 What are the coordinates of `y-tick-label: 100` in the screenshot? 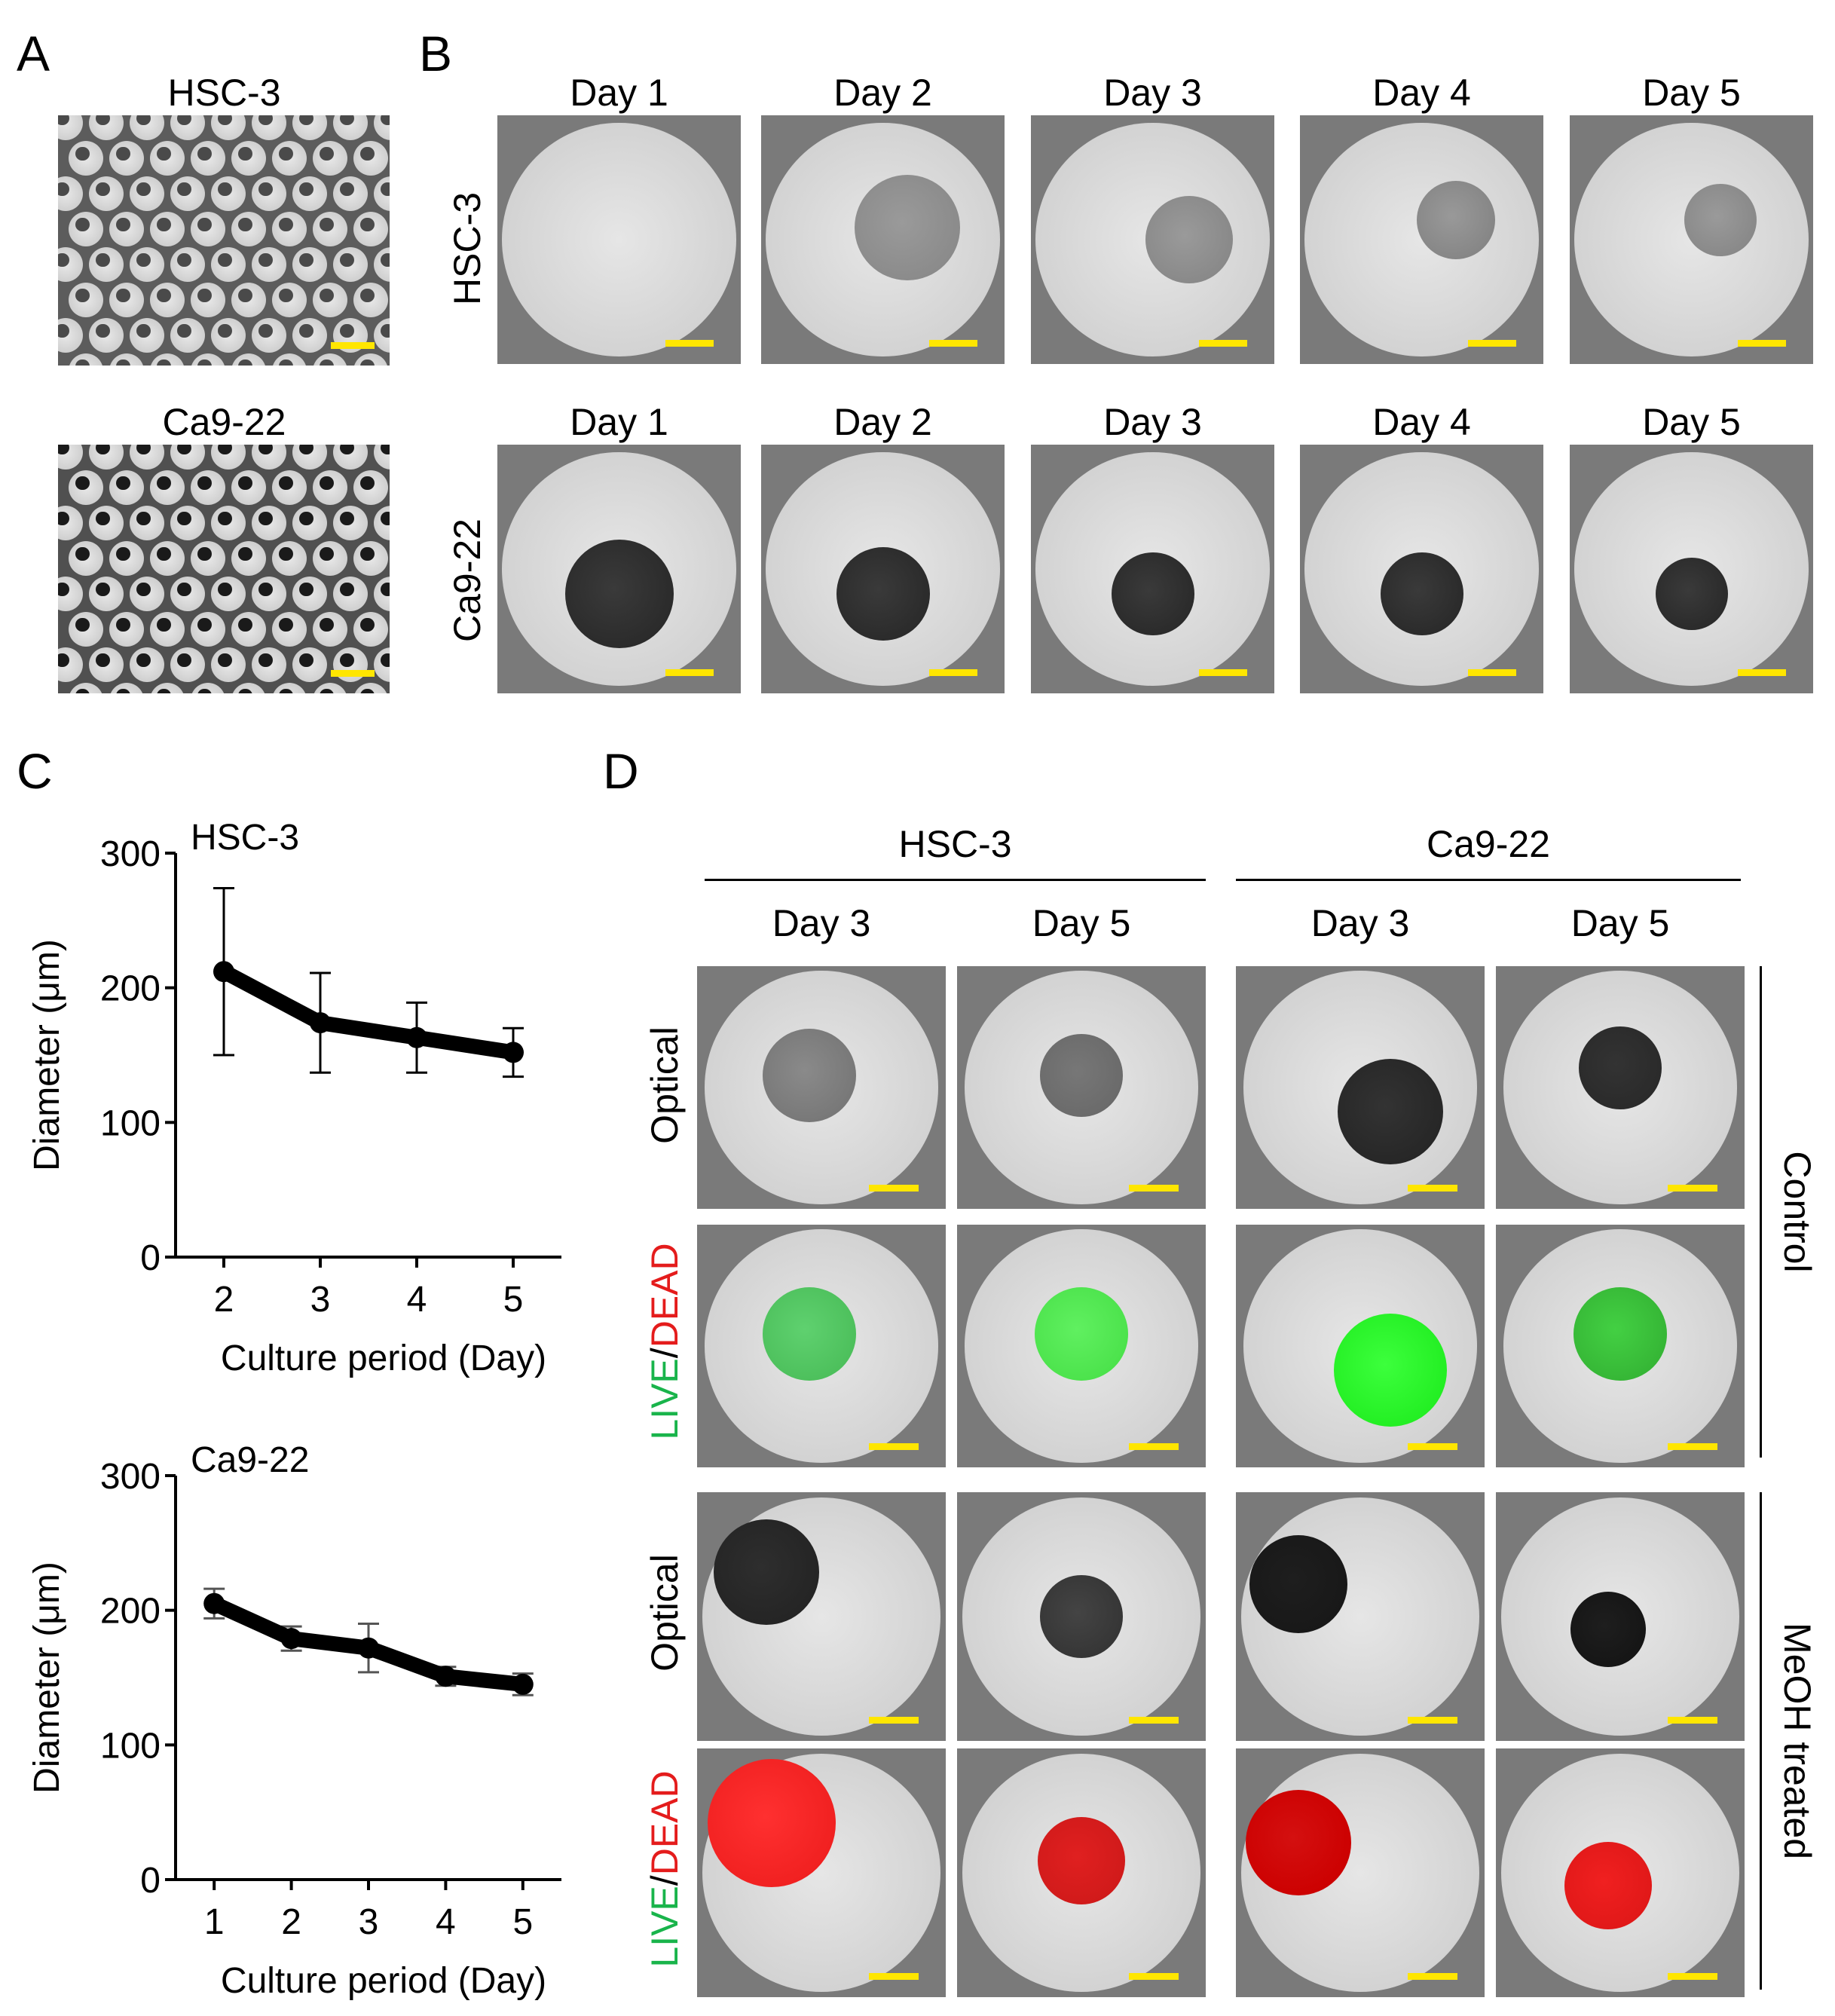 It's located at (130, 1746).